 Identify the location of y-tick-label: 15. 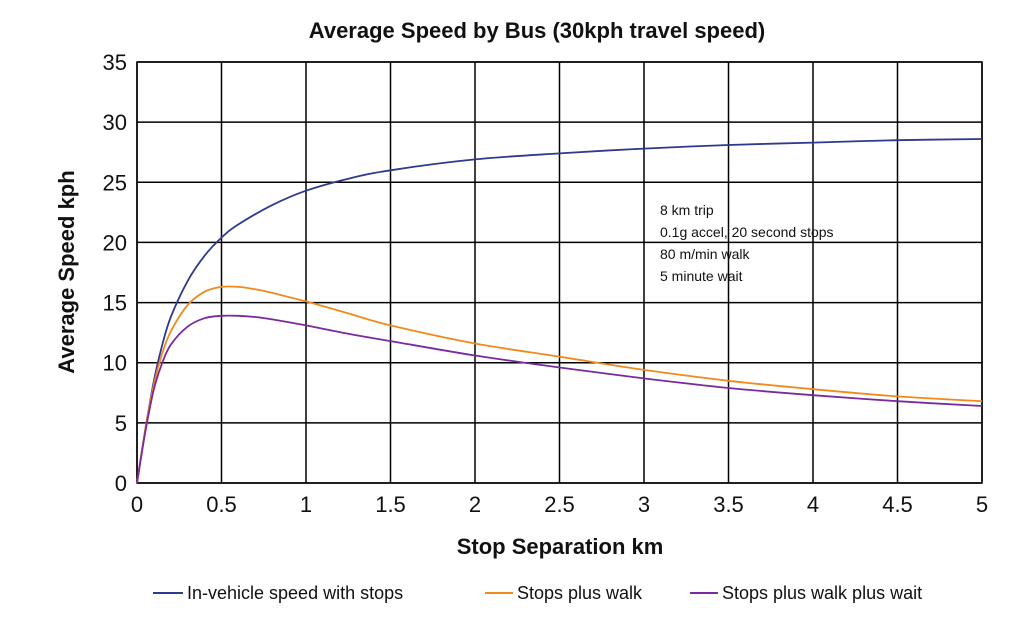
(115, 303).